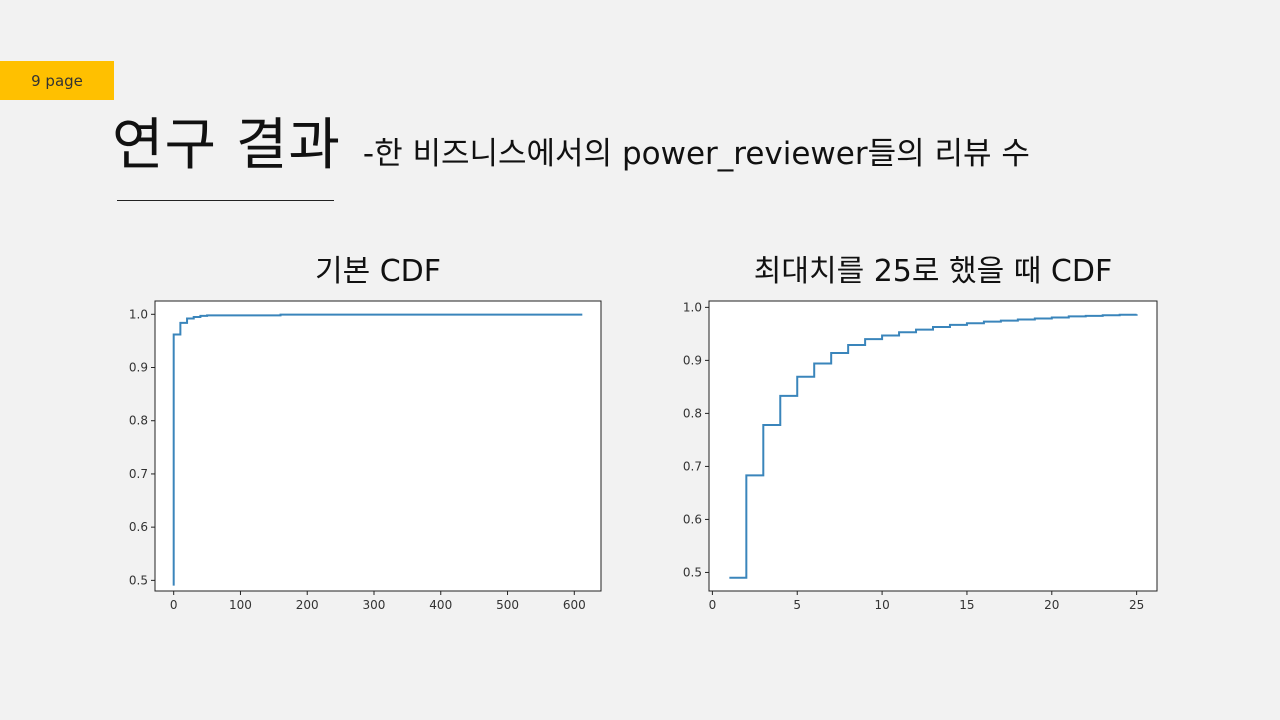  Describe the element at coordinates (696, 154) in the screenshot. I see `page-subtitle: -한 비즈니스에서의 power_reviewer들의 리뷰 수` at that location.